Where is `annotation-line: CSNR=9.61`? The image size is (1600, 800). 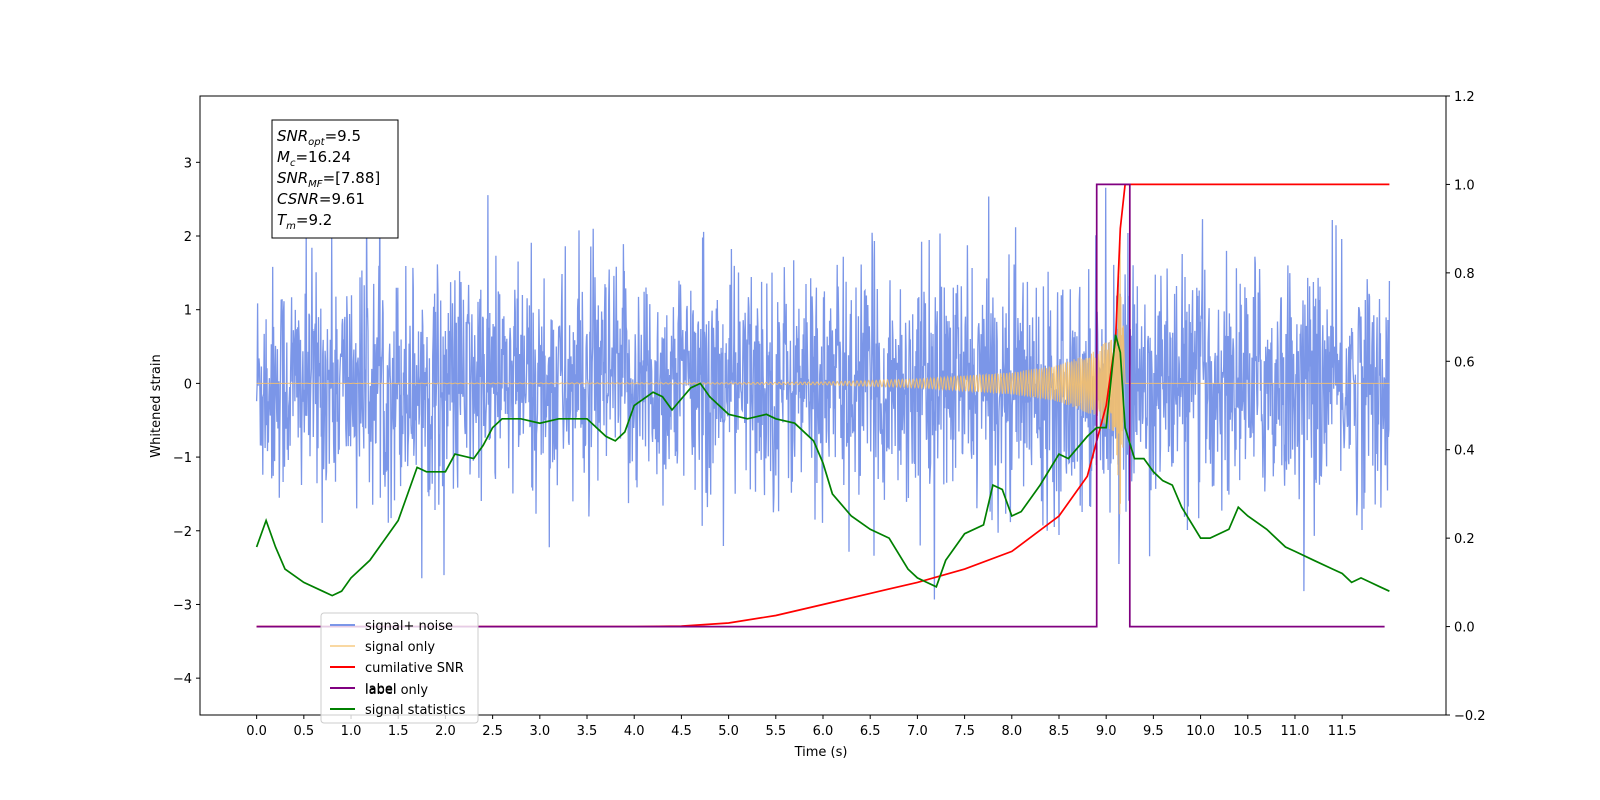 annotation-line: CSNR=9.61 is located at coordinates (321, 199).